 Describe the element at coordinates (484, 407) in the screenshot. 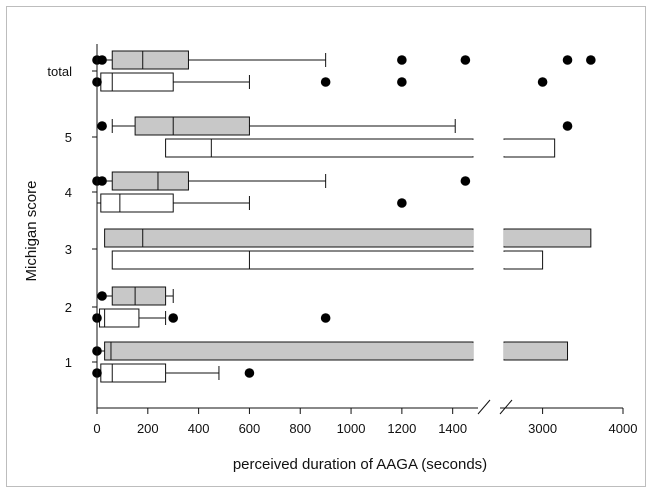

I see `axis-break-mark-left` at that location.